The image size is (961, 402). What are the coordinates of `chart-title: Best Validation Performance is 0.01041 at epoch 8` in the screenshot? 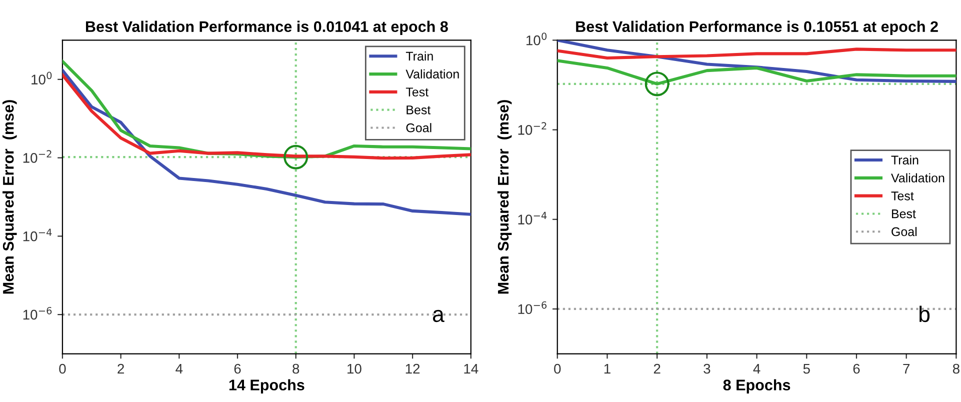 It's located at (267, 28).